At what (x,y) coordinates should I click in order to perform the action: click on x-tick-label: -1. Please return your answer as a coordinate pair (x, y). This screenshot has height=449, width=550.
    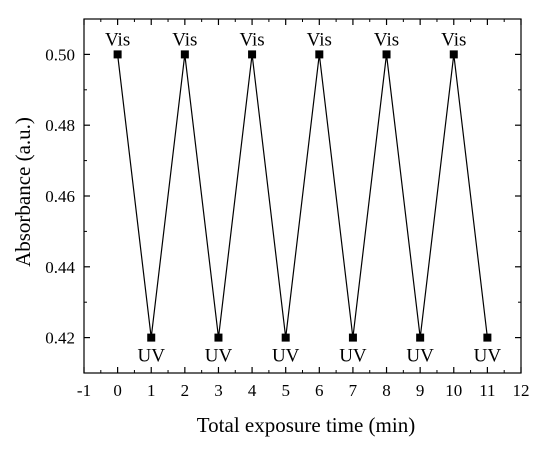
    Looking at the image, I should click on (84, 390).